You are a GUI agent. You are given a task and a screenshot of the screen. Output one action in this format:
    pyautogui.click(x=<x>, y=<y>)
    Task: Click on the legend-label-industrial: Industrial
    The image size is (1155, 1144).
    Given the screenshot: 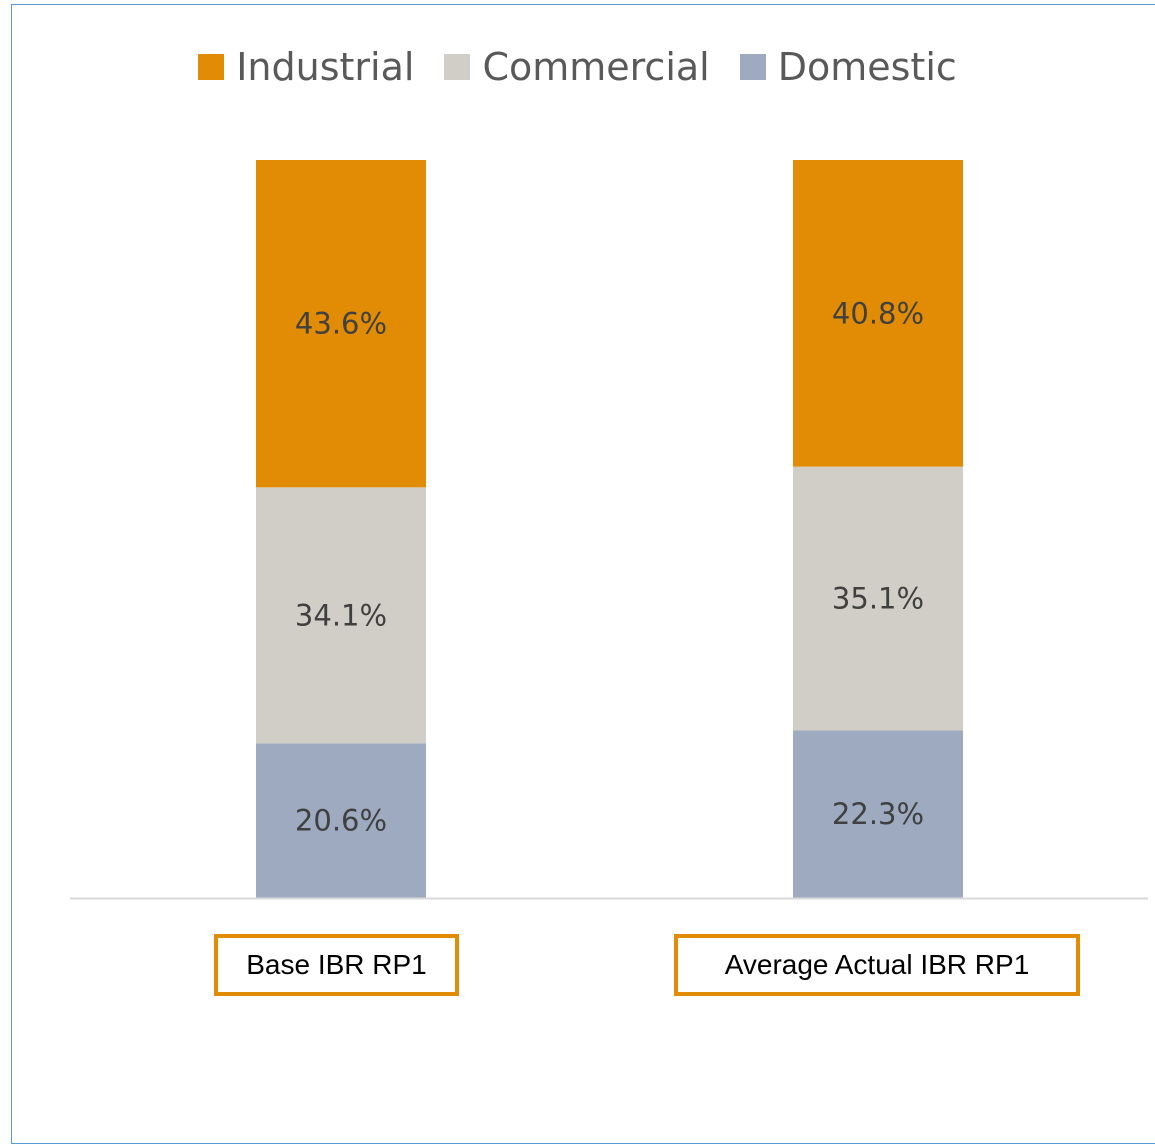 What is the action you would take?
    pyautogui.click(x=325, y=67)
    